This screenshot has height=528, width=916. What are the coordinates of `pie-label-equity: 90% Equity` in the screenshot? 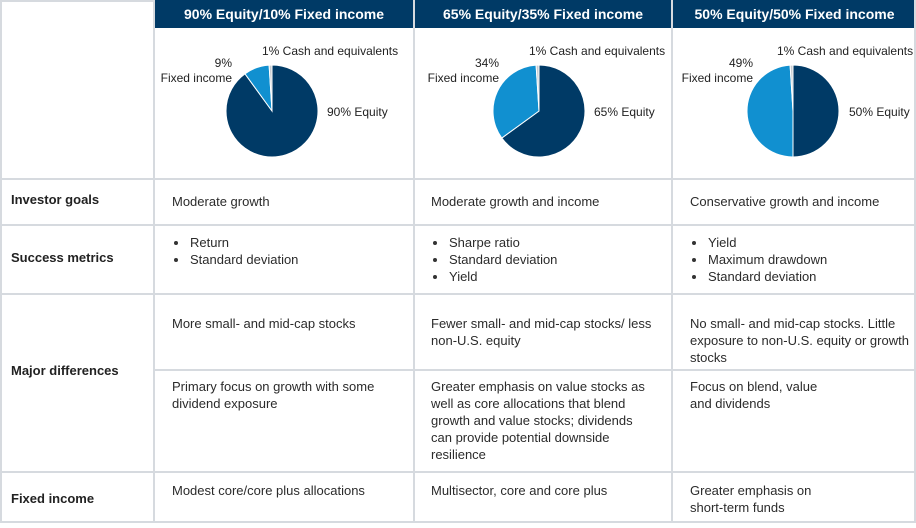 It's located at (357, 112).